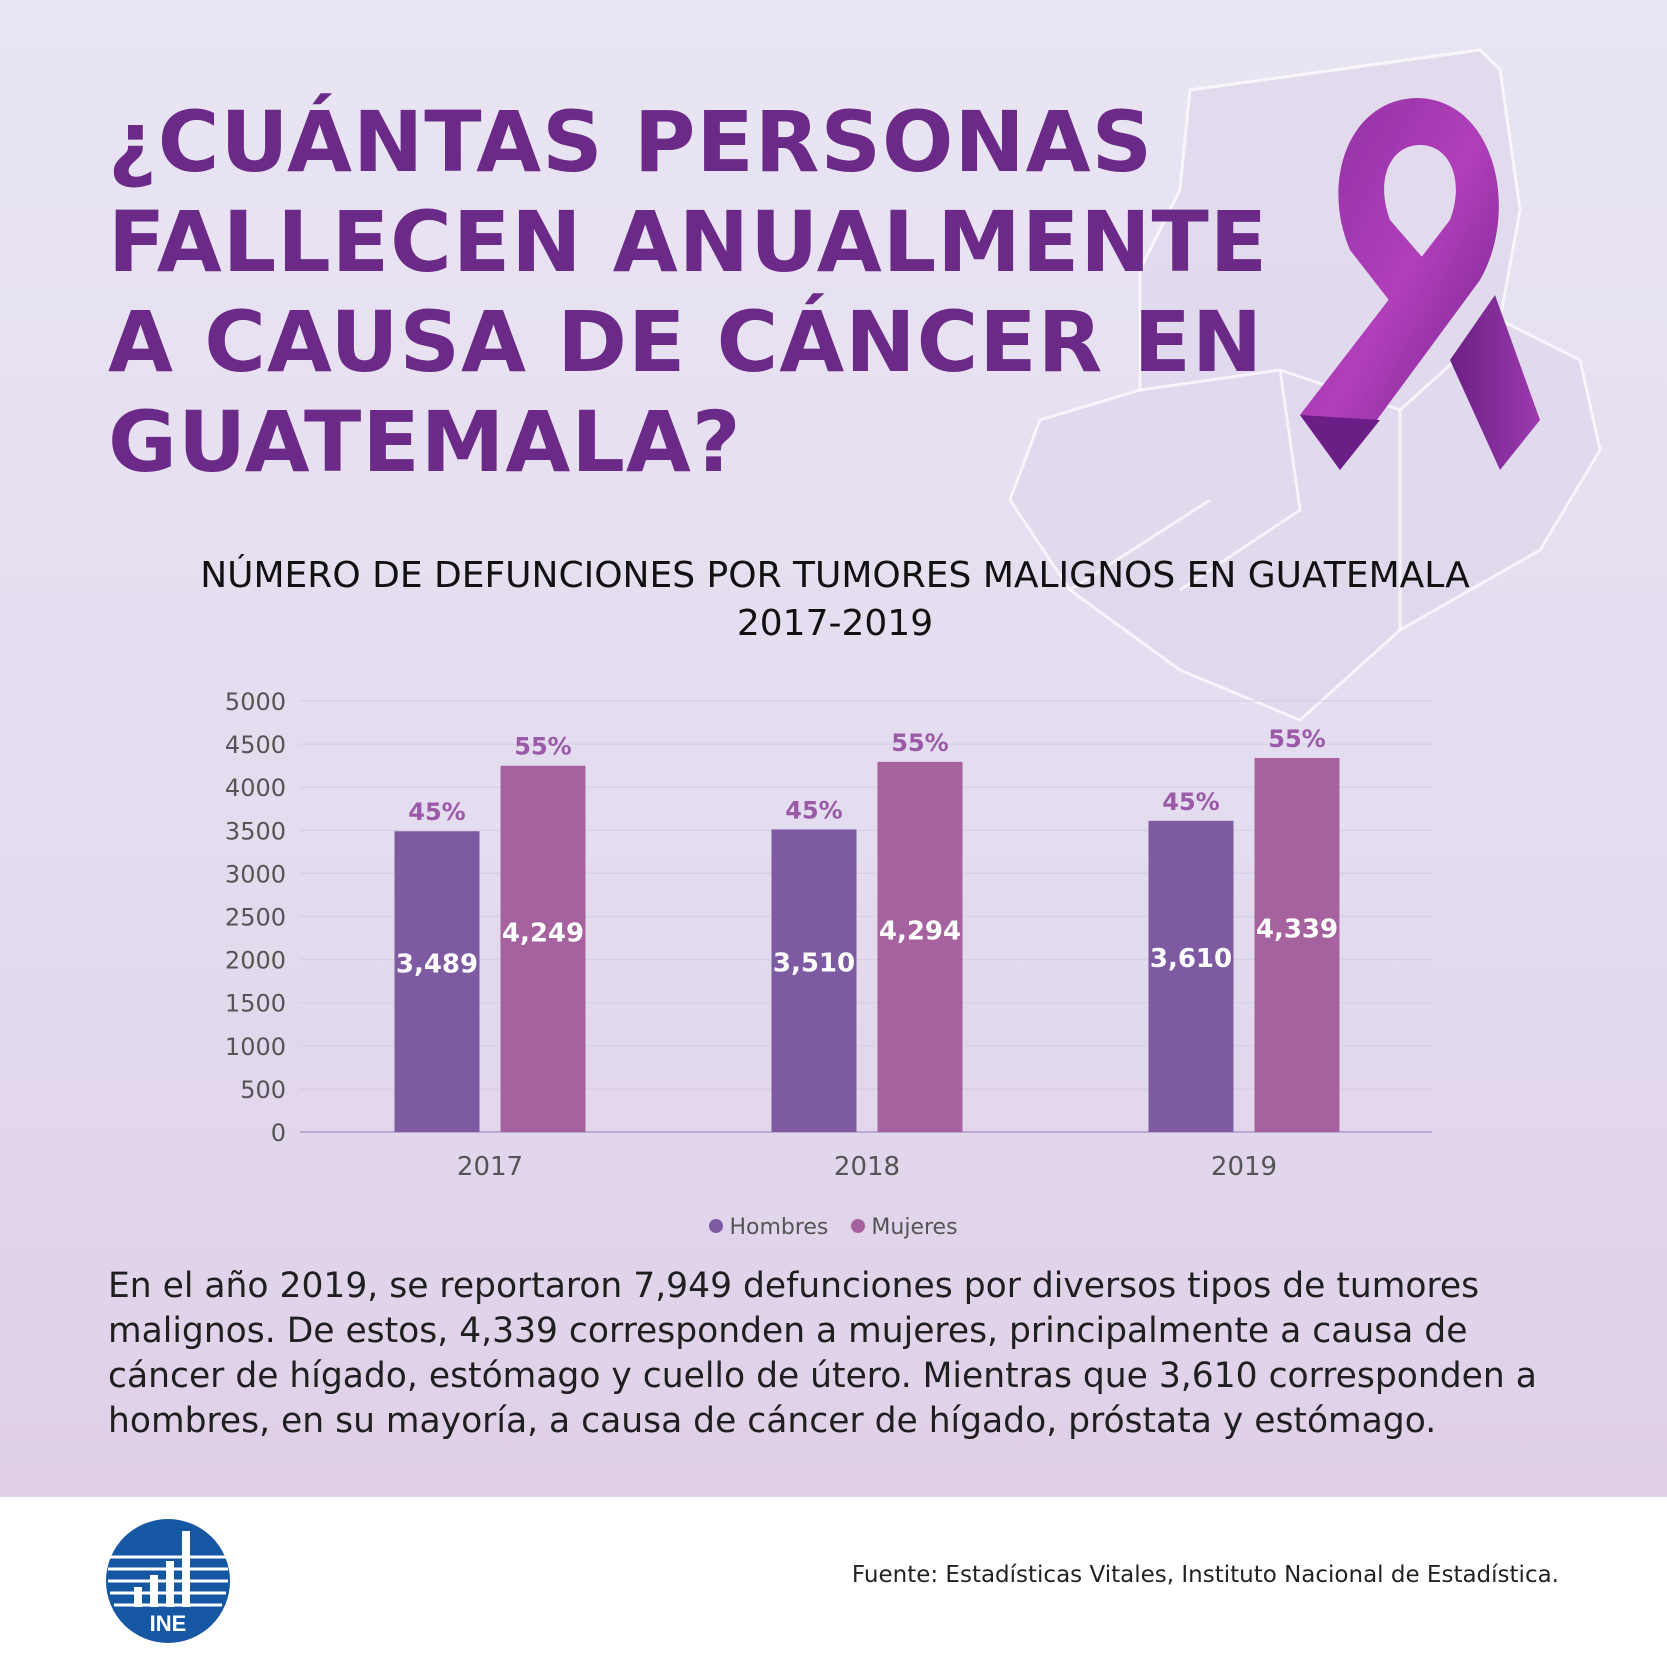  What do you see at coordinates (833, 1582) in the screenshot?
I see `footer-band` at bounding box center [833, 1582].